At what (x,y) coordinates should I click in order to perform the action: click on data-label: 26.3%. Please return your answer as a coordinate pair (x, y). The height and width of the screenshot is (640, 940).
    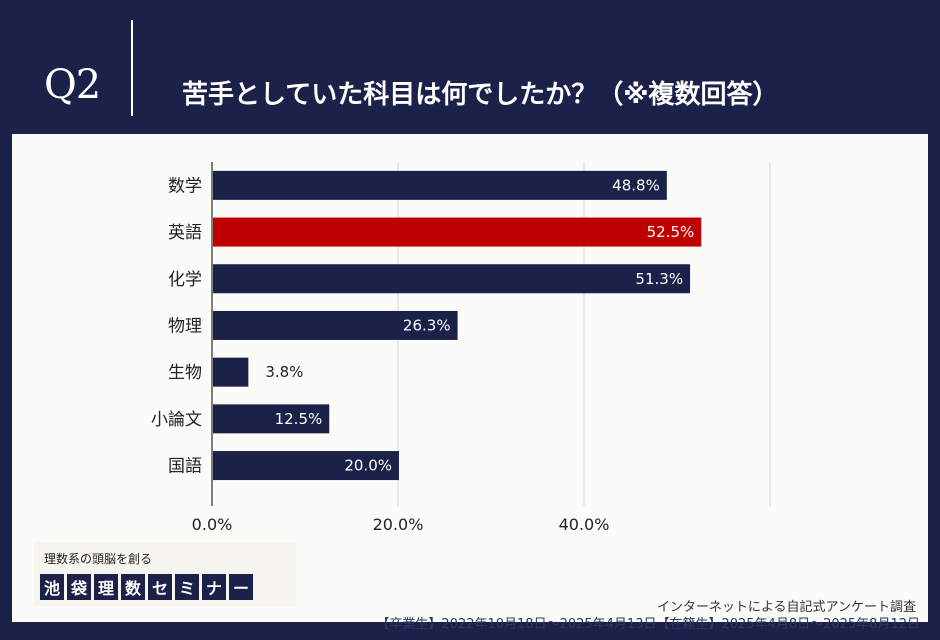
    Looking at the image, I should click on (427, 325).